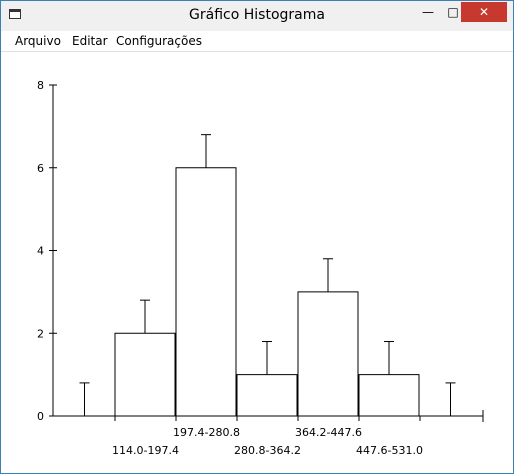 The width and height of the screenshot is (514, 474). What do you see at coordinates (40, 85) in the screenshot?
I see `y-tick-label: 8` at bounding box center [40, 85].